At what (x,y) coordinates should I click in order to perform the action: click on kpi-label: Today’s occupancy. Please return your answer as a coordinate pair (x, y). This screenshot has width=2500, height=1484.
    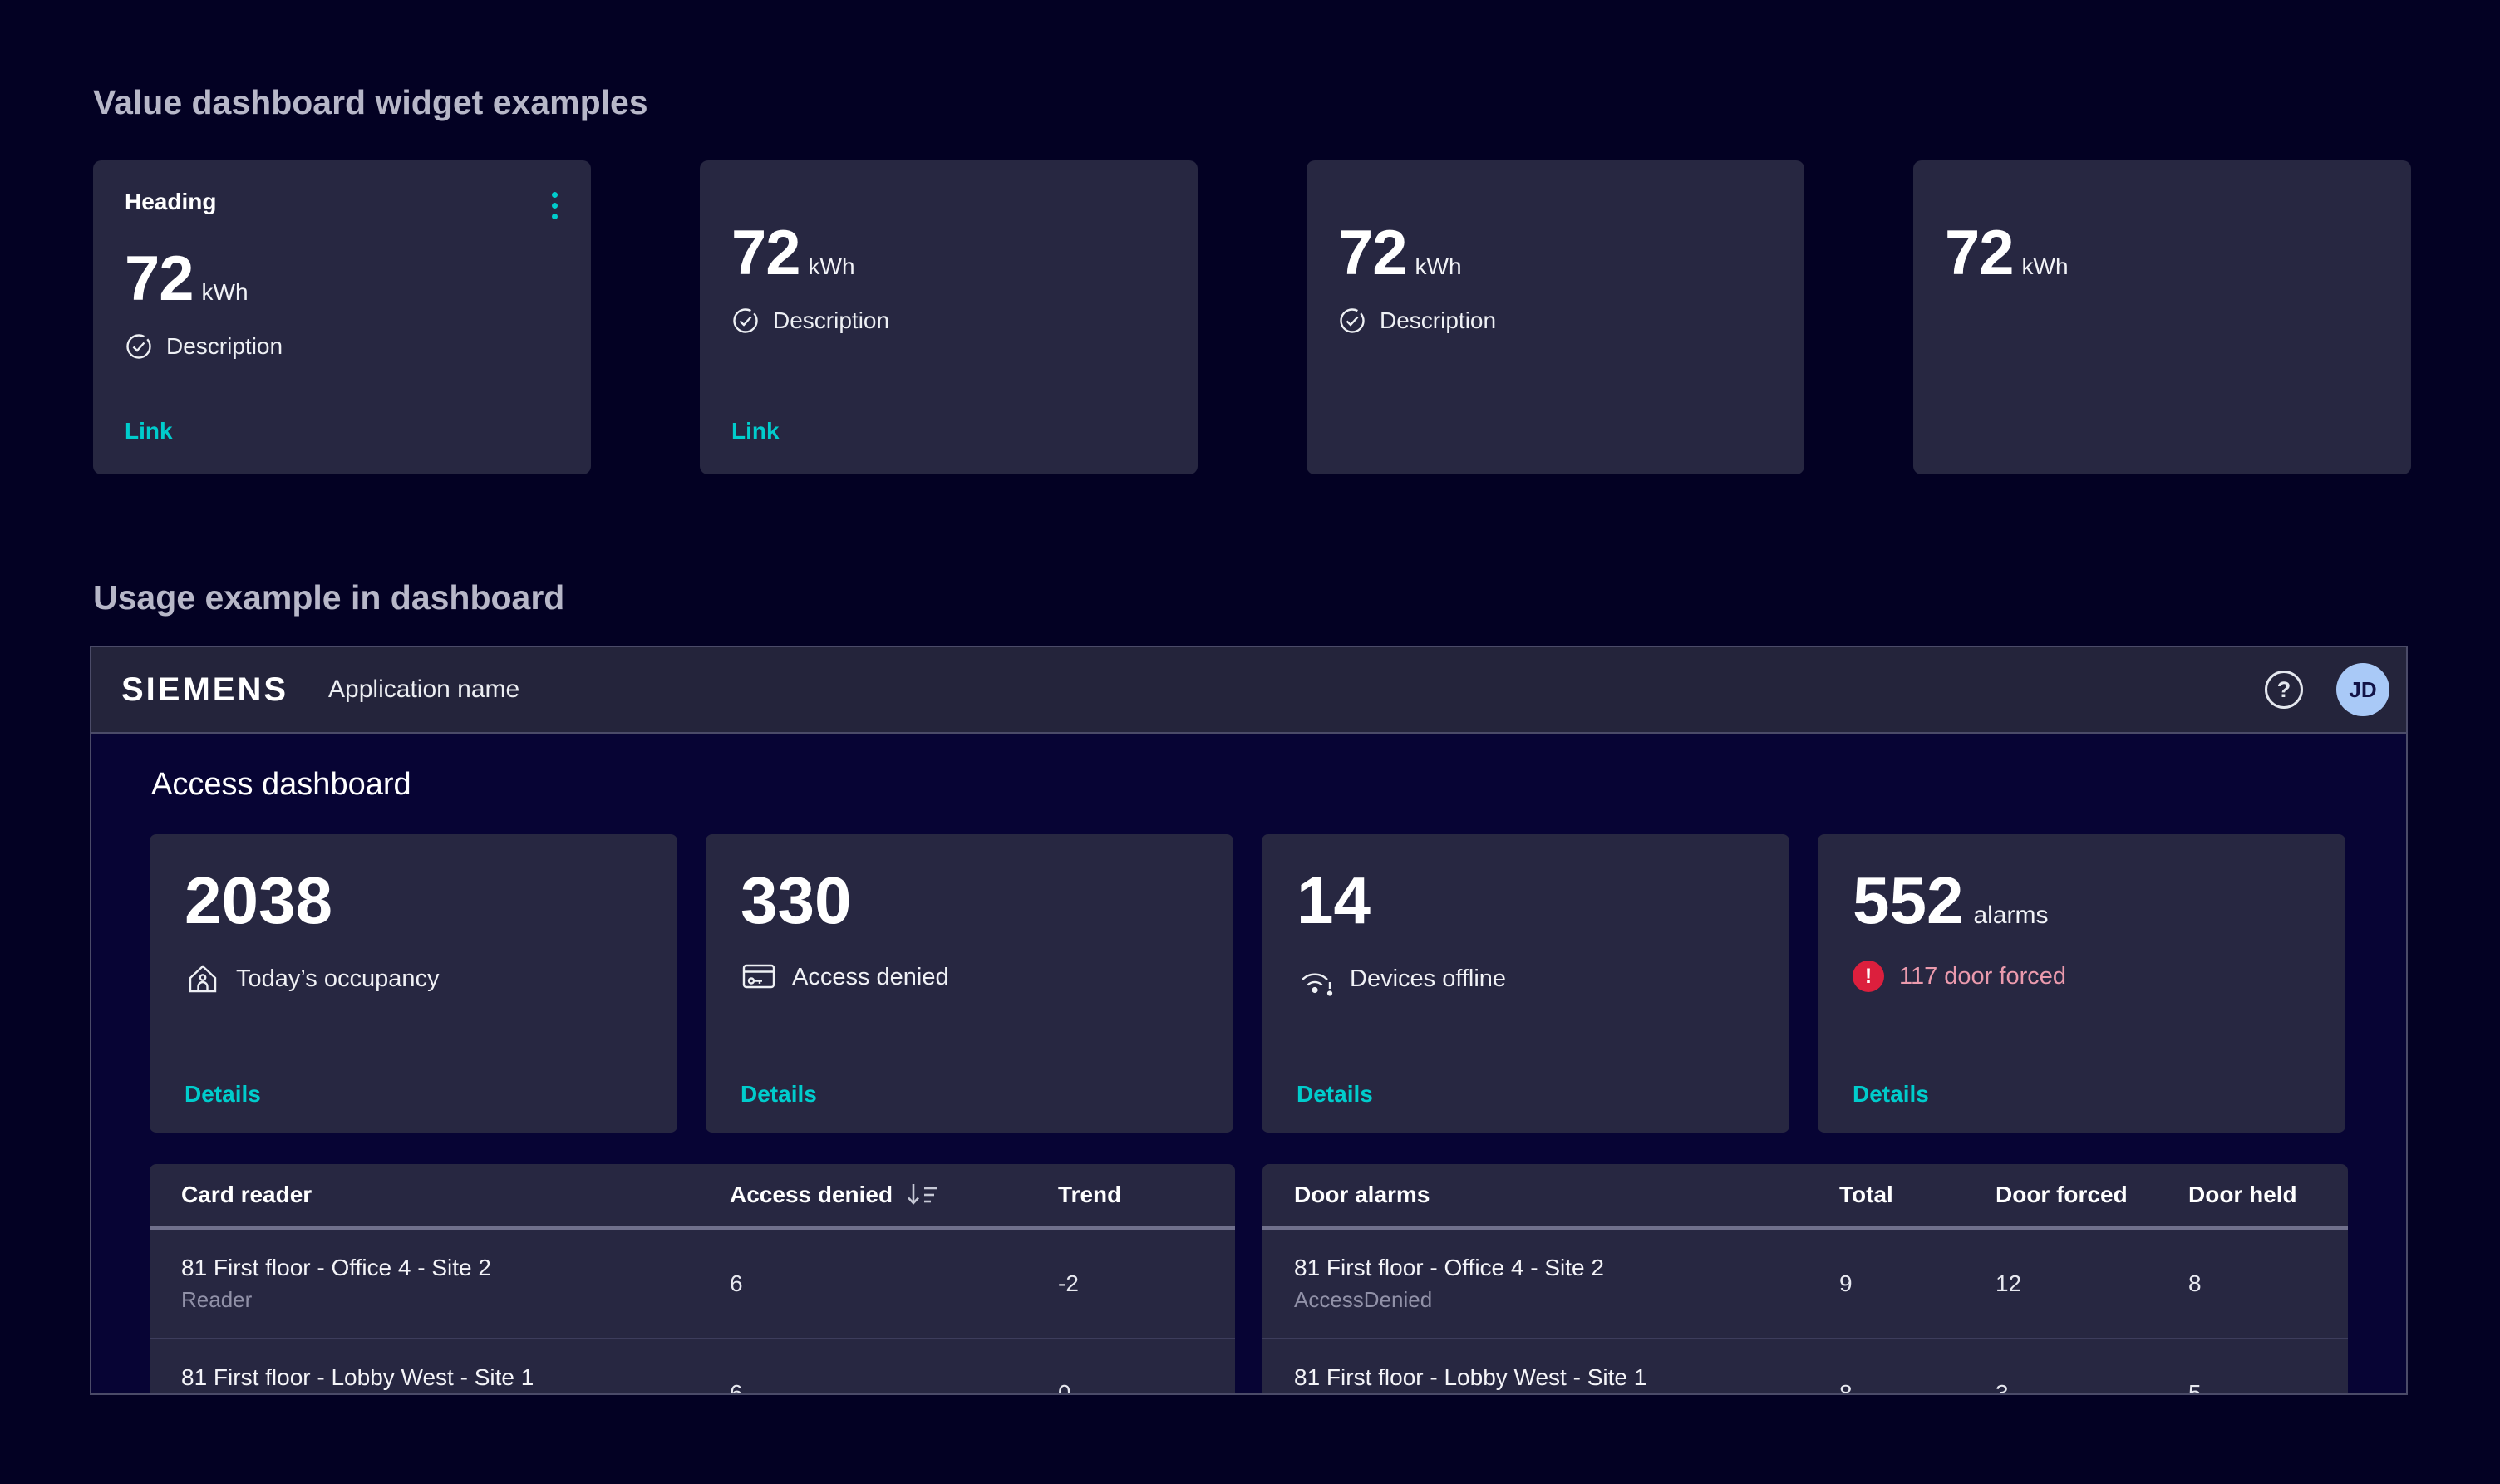
    Looking at the image, I should click on (338, 978).